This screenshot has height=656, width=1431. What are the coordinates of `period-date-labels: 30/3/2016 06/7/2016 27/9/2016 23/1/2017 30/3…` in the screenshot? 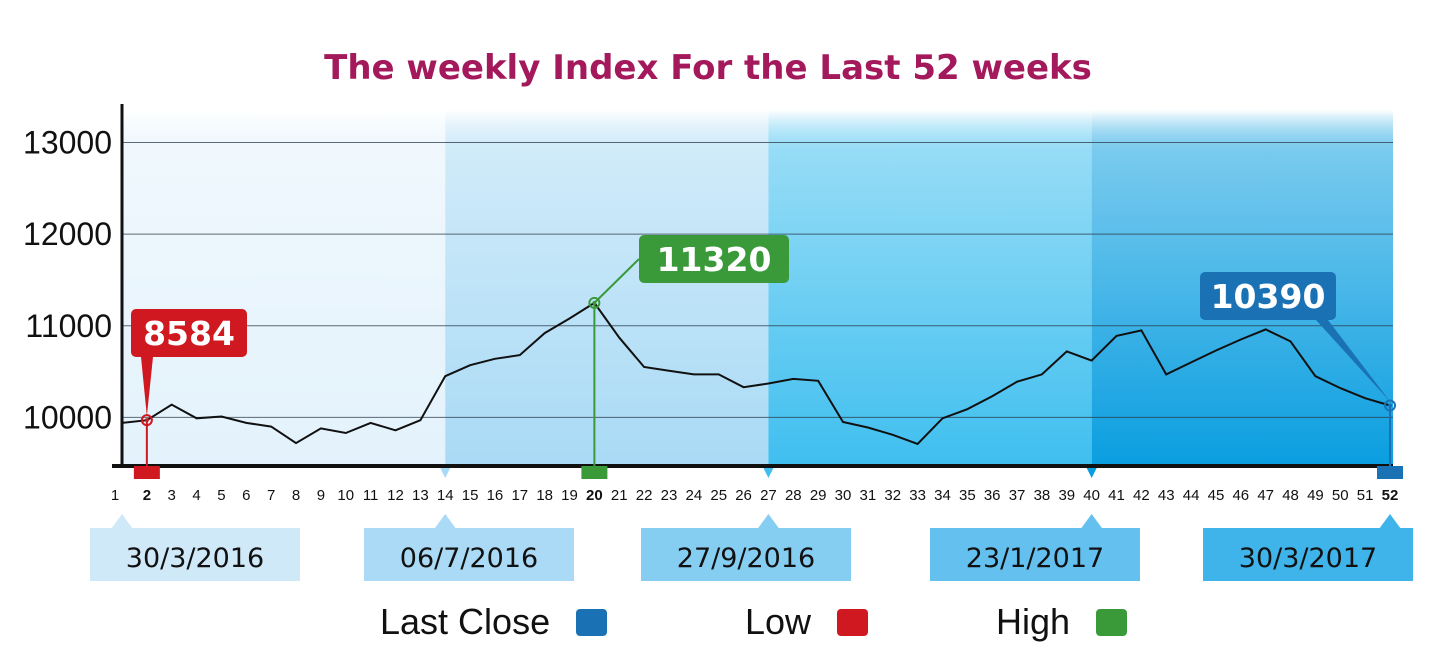 It's located at (751, 547).